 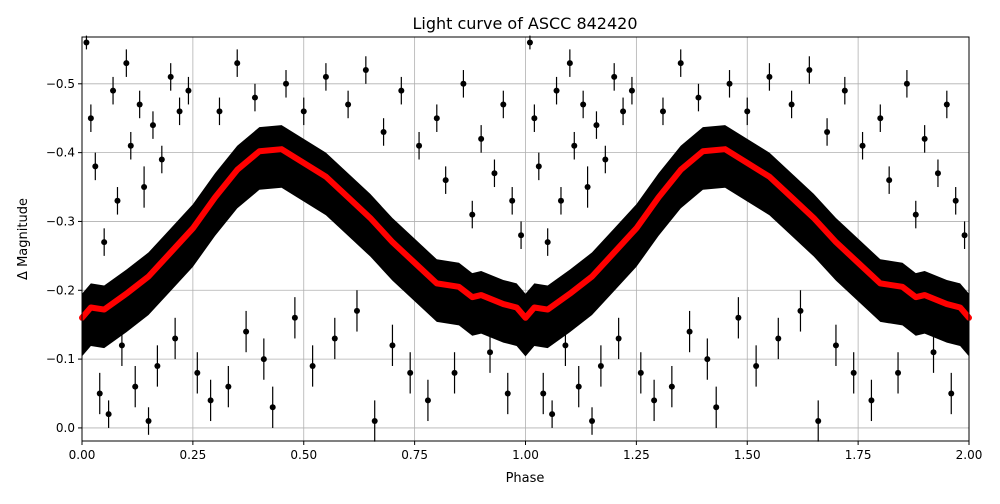 What do you see at coordinates (525, 478) in the screenshot?
I see `x-axis-label: Phase` at bounding box center [525, 478].